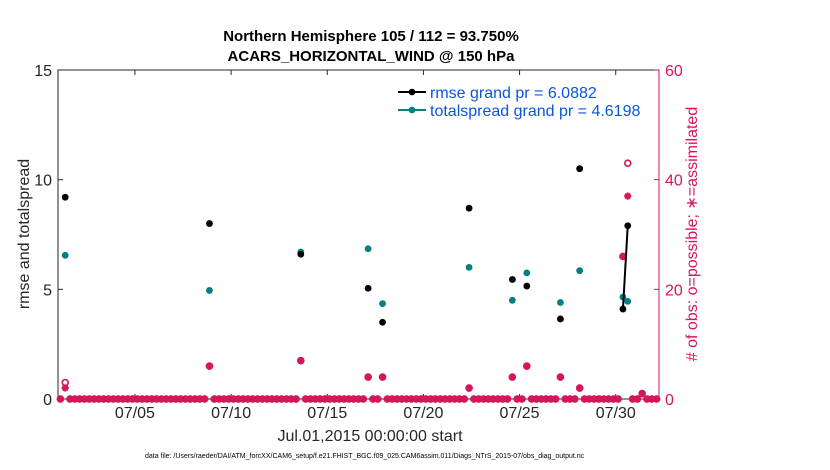 This screenshot has height=470, width=830. Describe the element at coordinates (627, 163) in the screenshot. I see `obs-possible-point` at that location.